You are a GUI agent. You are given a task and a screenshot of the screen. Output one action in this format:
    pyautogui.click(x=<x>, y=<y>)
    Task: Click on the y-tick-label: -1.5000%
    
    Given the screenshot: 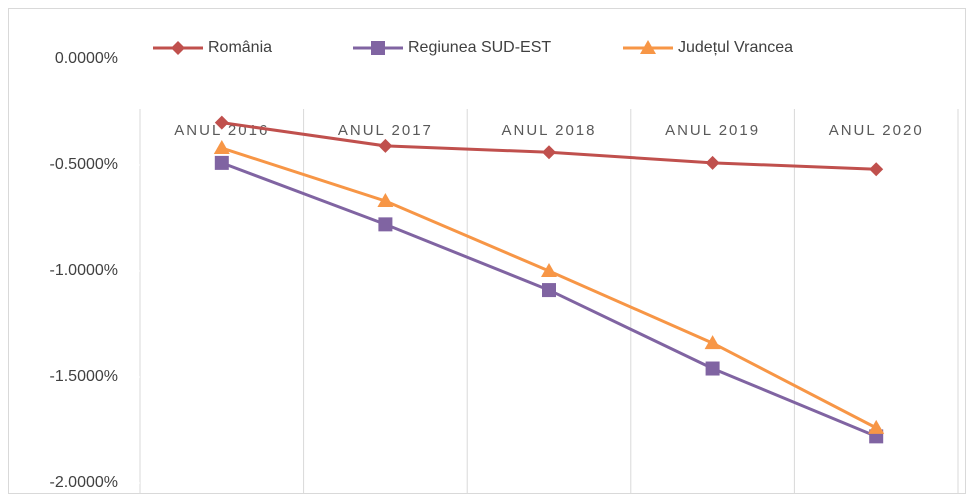 What is the action you would take?
    pyautogui.click(x=84, y=376)
    